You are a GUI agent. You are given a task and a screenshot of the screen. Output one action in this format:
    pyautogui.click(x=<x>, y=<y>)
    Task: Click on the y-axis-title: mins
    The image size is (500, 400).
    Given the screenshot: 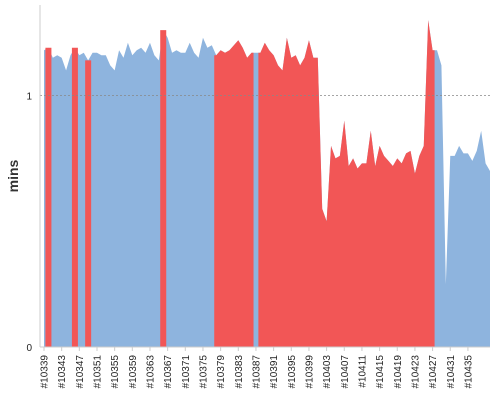 What is the action you would take?
    pyautogui.click(x=13, y=175)
    